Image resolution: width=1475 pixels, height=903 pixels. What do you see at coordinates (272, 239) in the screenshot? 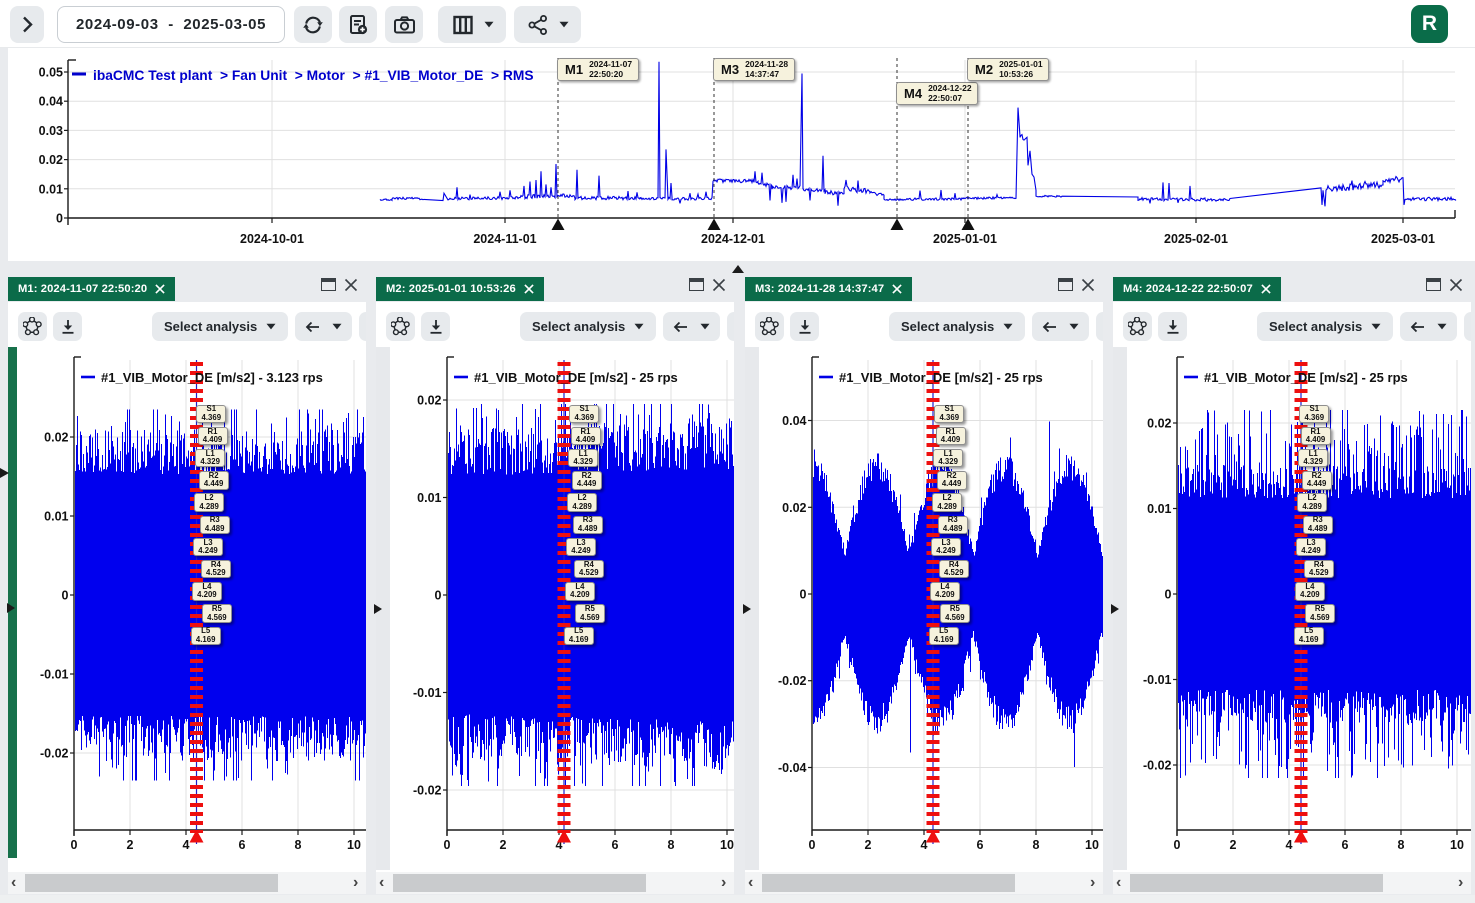
I see `svg-text: 2024-10-01` at bounding box center [272, 239].